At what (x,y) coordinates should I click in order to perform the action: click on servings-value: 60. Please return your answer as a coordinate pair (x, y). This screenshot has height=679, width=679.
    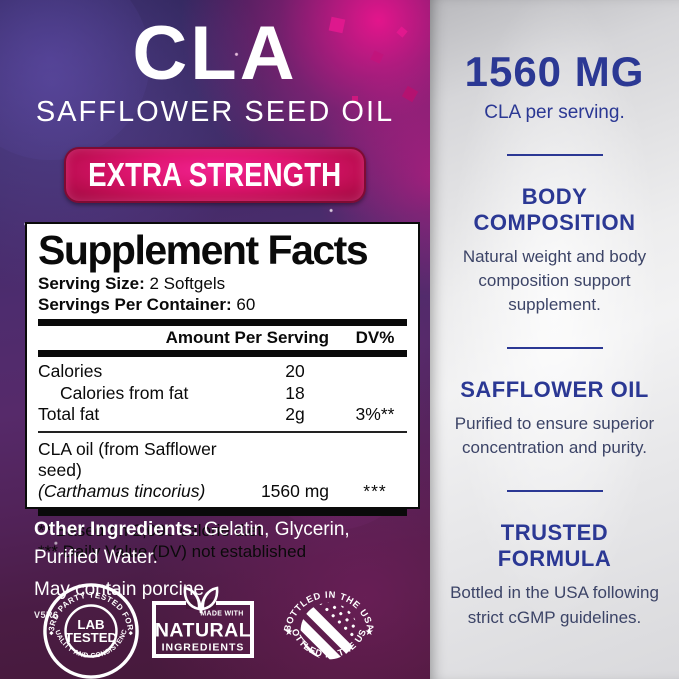
    Looking at the image, I should click on (243, 304).